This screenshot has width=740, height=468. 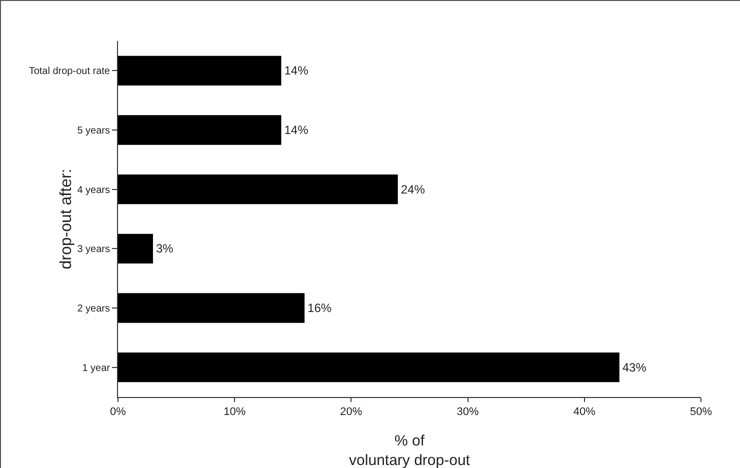 I want to click on data-label: 24%, so click(x=413, y=189).